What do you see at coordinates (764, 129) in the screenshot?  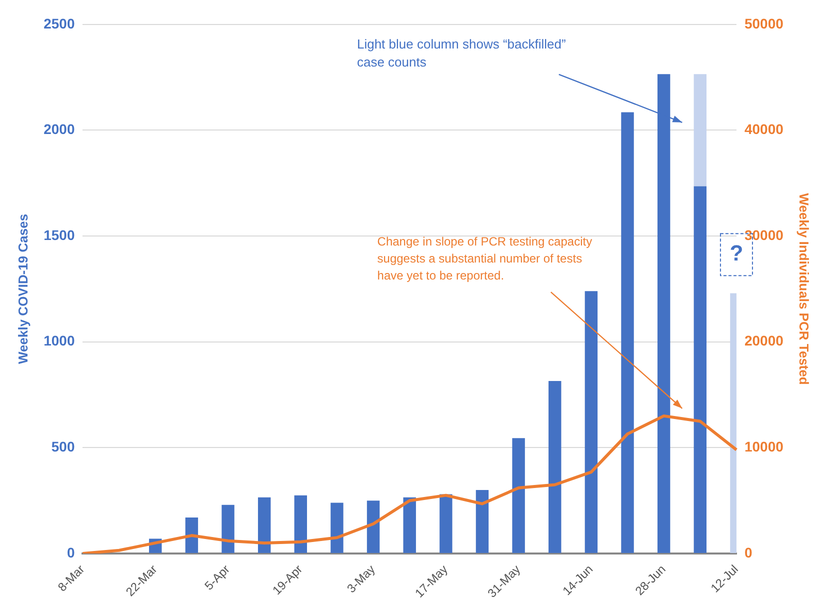 I see `y2-tick-label: 40000` at bounding box center [764, 129].